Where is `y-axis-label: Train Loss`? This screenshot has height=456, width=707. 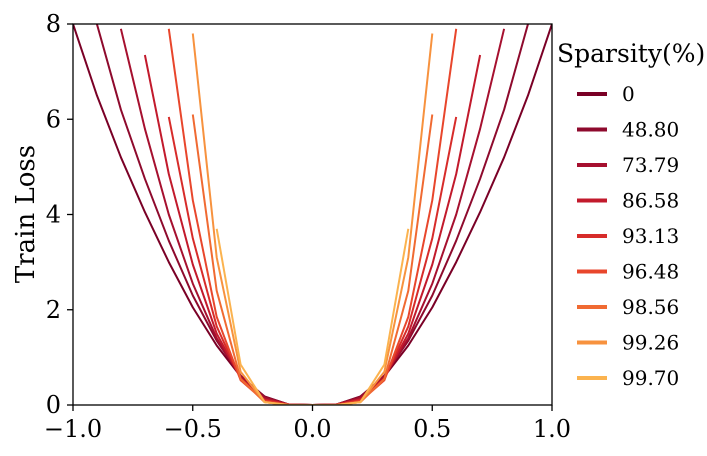
y-axis-label: Train Loss is located at coordinates (26, 214).